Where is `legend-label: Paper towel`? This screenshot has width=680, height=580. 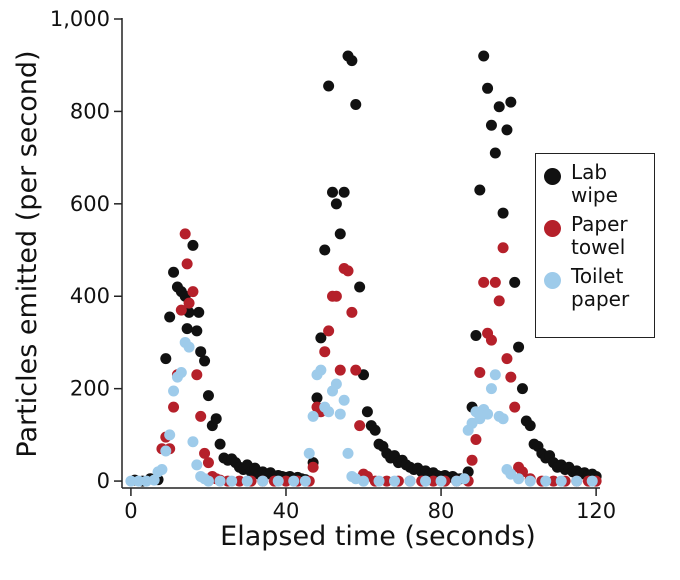 legend-label: Paper towel is located at coordinates (599, 235).